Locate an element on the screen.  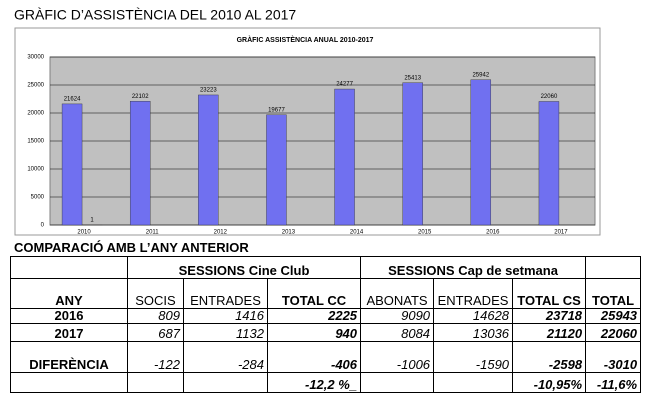
table-row: -12,2 %_ -10,95% -11,6% is located at coordinates (326, 382).